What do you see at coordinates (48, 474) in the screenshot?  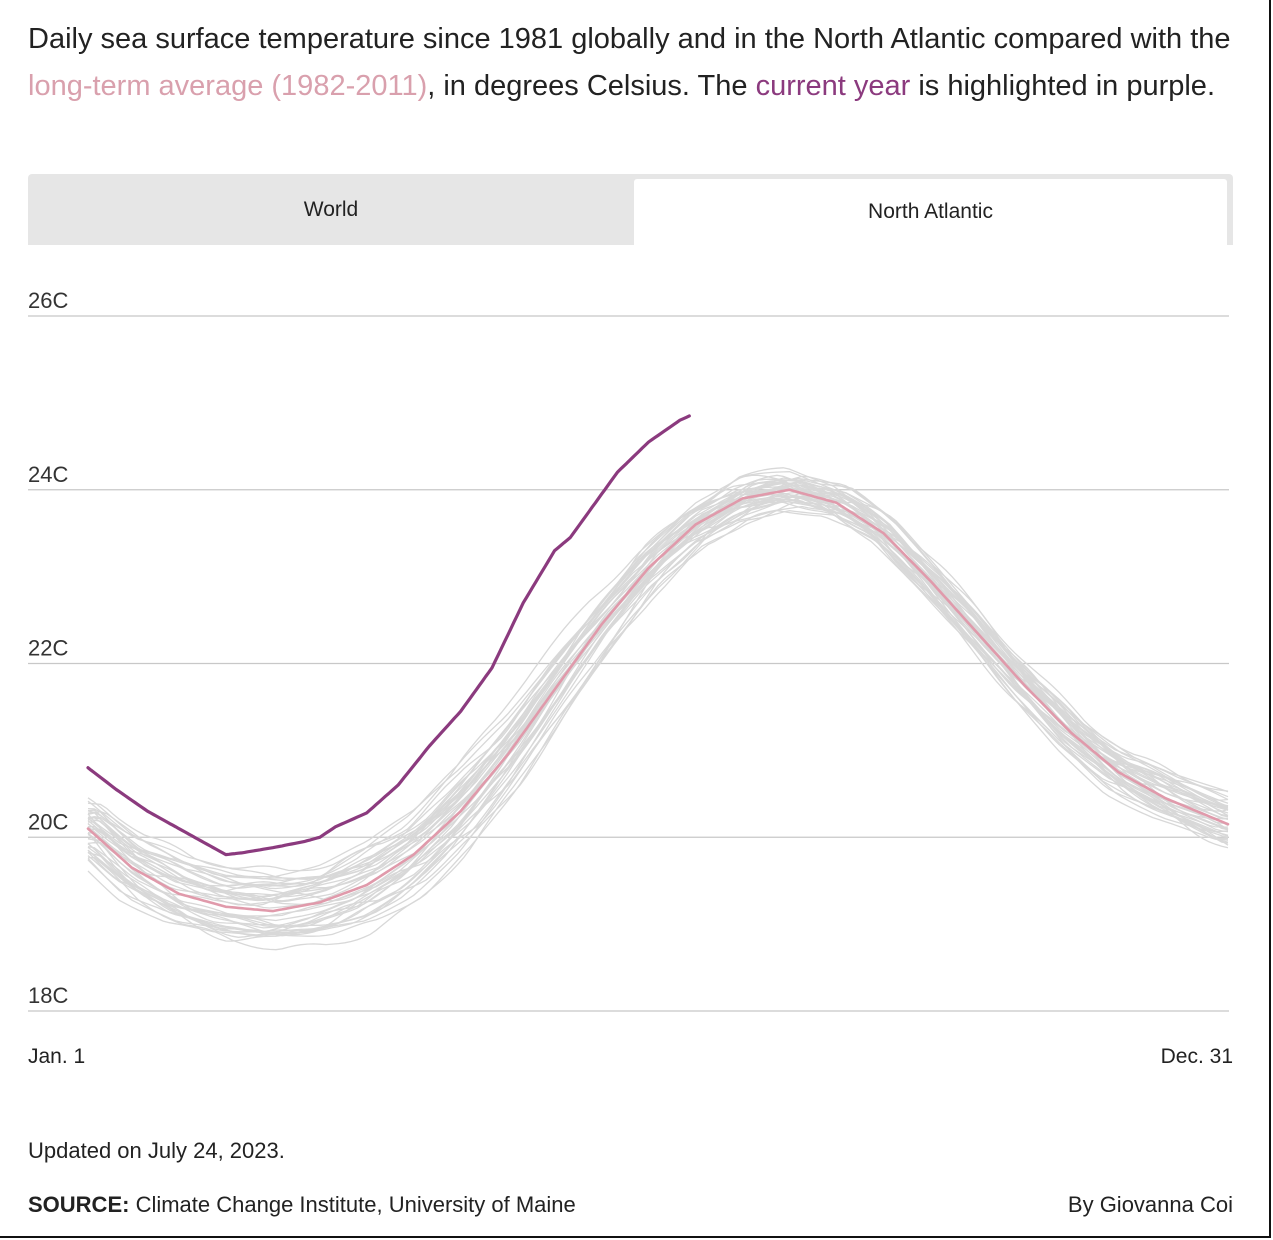 I see `y-tick-label: 24C` at bounding box center [48, 474].